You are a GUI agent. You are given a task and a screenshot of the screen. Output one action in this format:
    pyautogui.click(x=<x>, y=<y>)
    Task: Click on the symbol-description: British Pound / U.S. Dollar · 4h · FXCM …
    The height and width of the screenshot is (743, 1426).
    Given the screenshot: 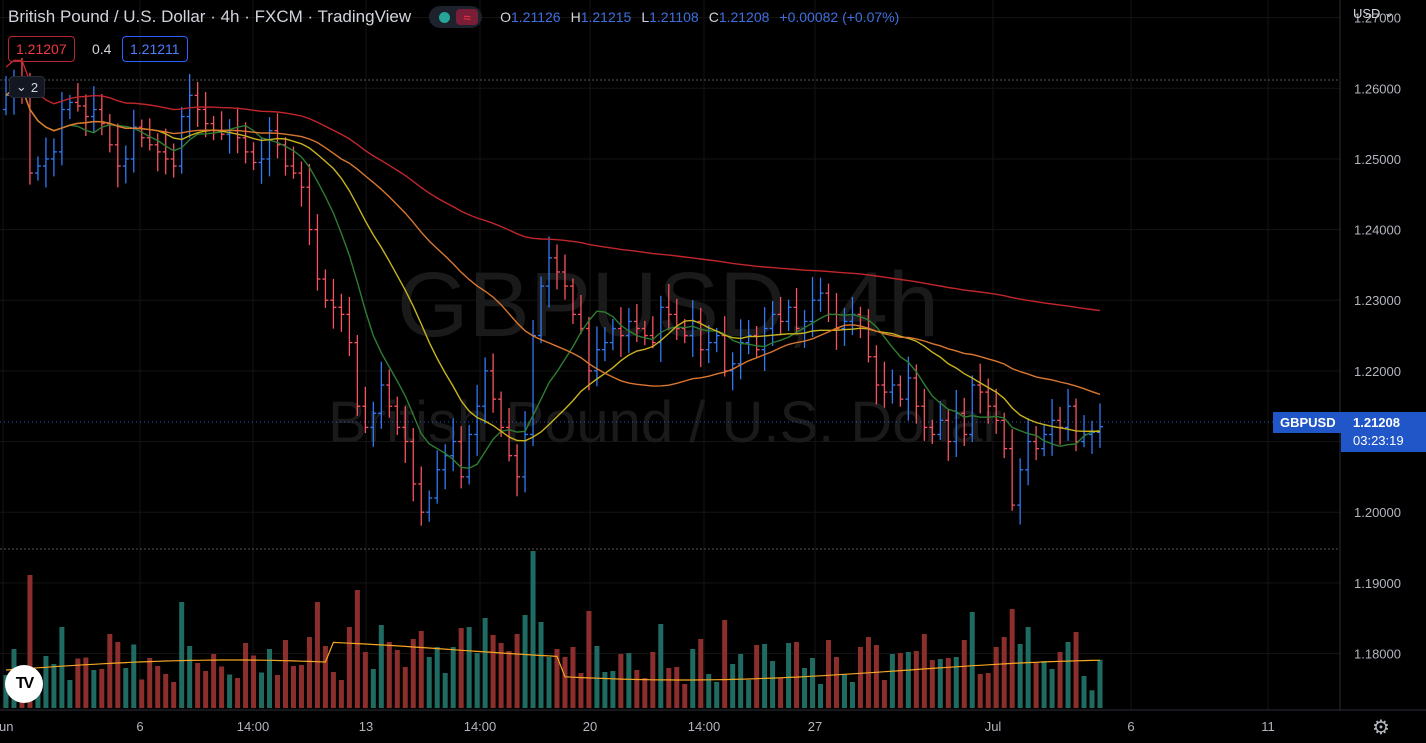 What is the action you would take?
    pyautogui.click(x=210, y=16)
    